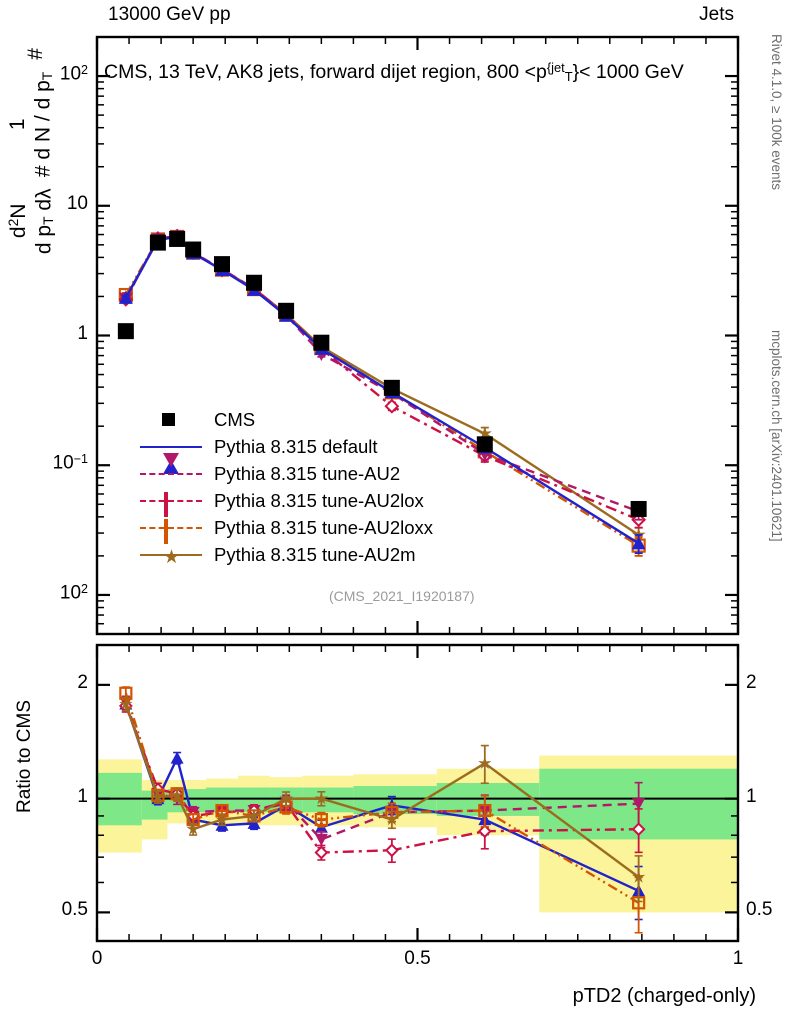 The height and width of the screenshot is (1024, 786). Describe the element at coordinates (402, 596) in the screenshot. I see `analysis-id-watermark: (CMS_2021_I1920187)` at that location.